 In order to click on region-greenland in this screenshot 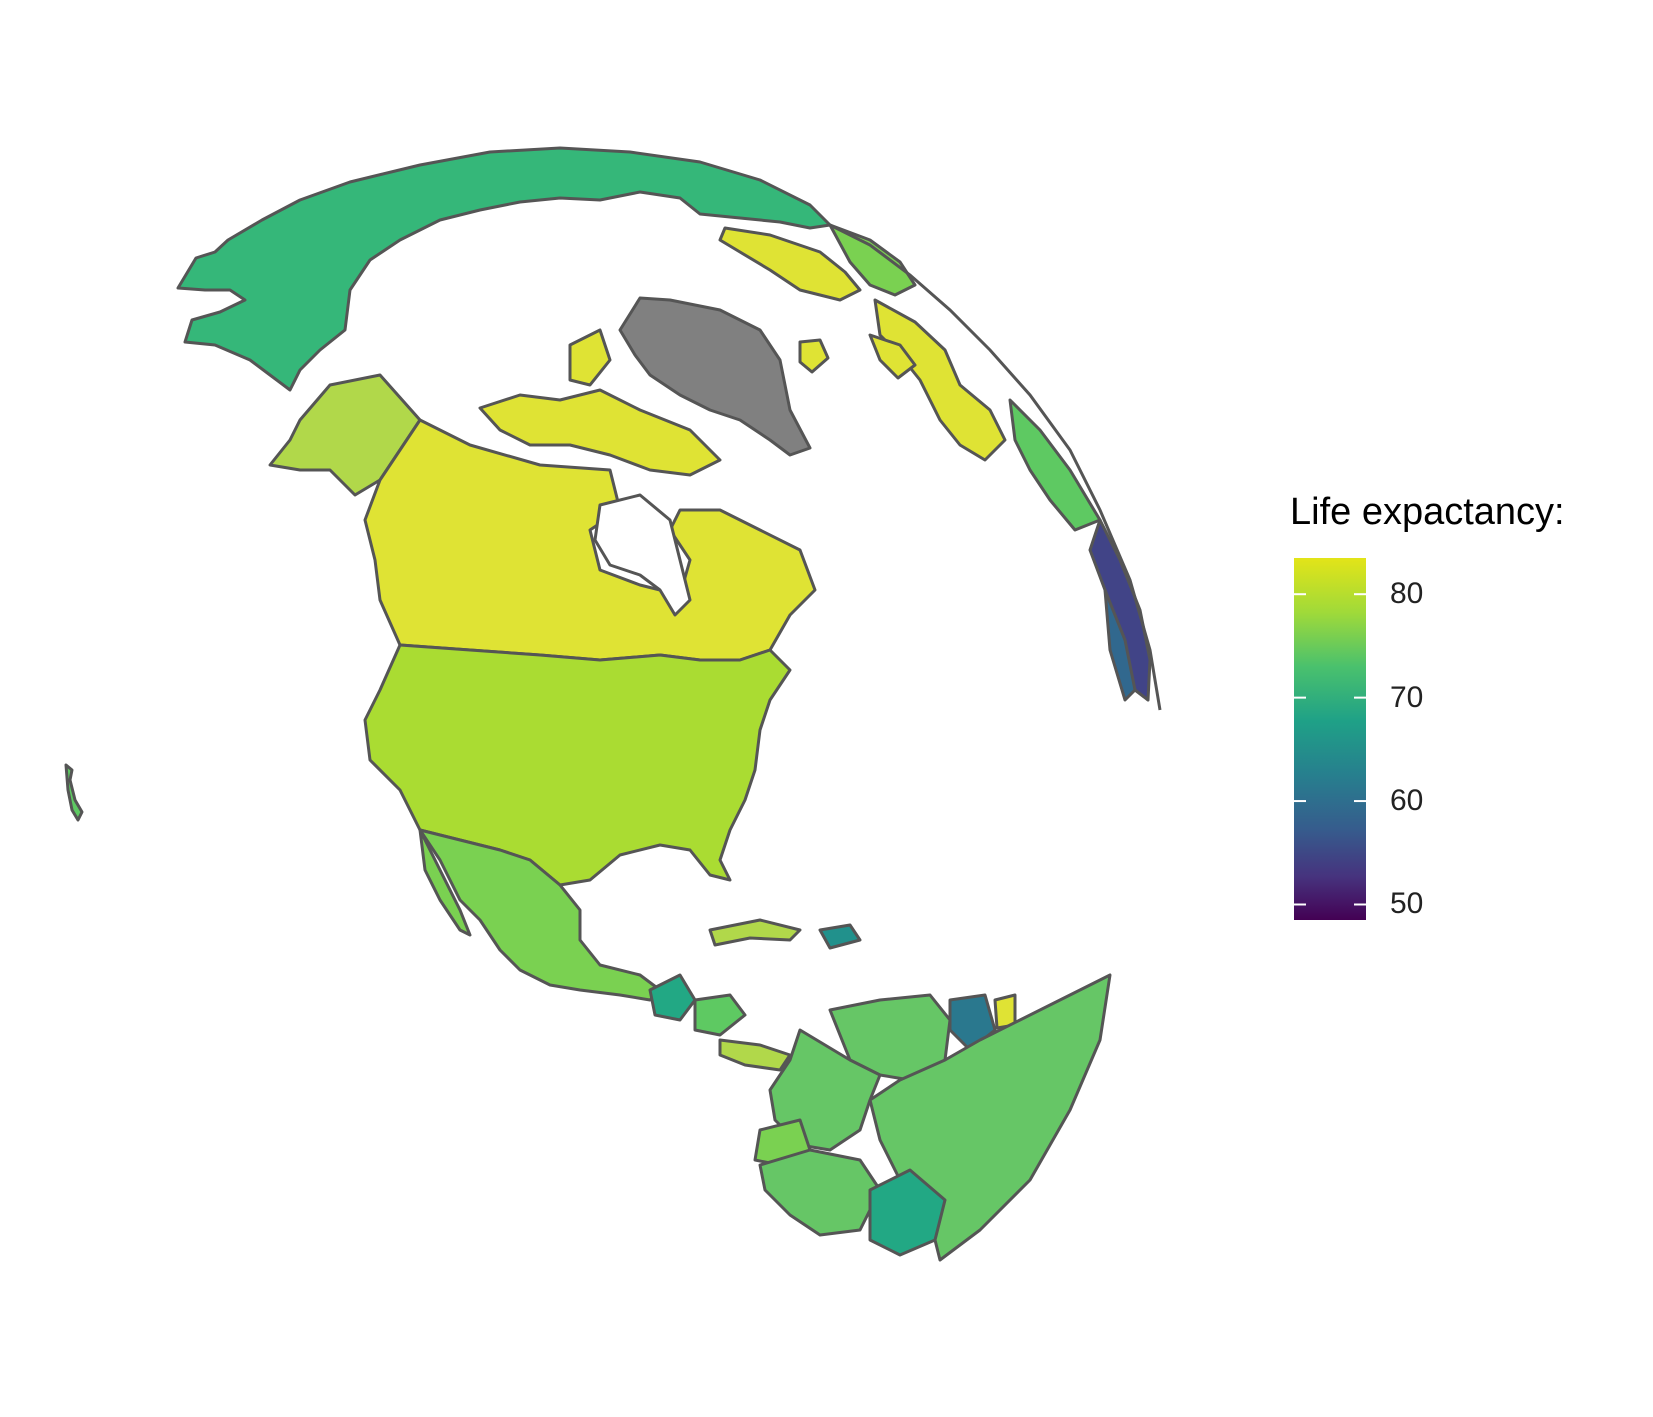, I will do `click(715, 376)`.